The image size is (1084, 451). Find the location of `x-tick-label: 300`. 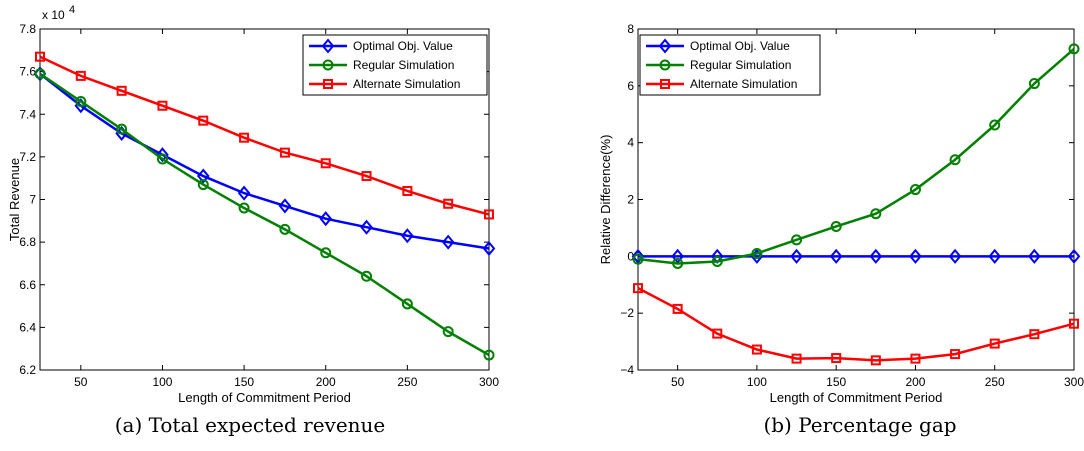

x-tick-label: 300 is located at coordinates (489, 382).